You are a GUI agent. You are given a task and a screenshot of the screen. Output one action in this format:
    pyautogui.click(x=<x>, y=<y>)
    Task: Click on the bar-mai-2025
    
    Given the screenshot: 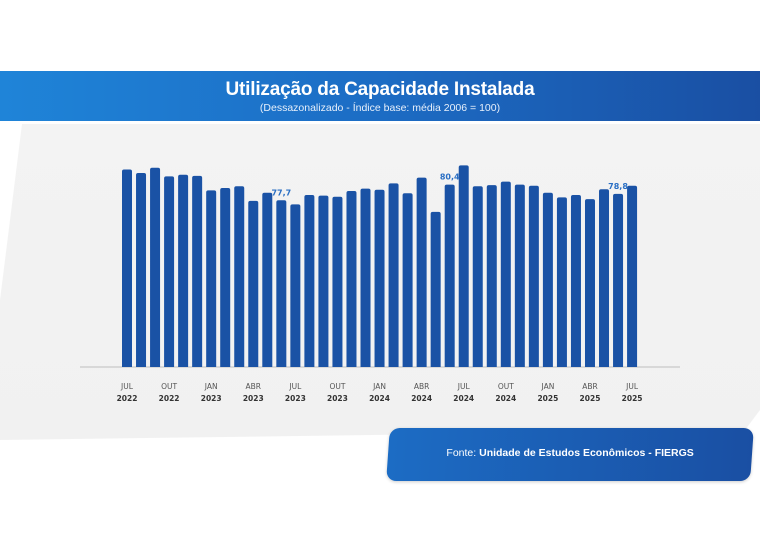 What is the action you would take?
    pyautogui.click(x=604, y=278)
    